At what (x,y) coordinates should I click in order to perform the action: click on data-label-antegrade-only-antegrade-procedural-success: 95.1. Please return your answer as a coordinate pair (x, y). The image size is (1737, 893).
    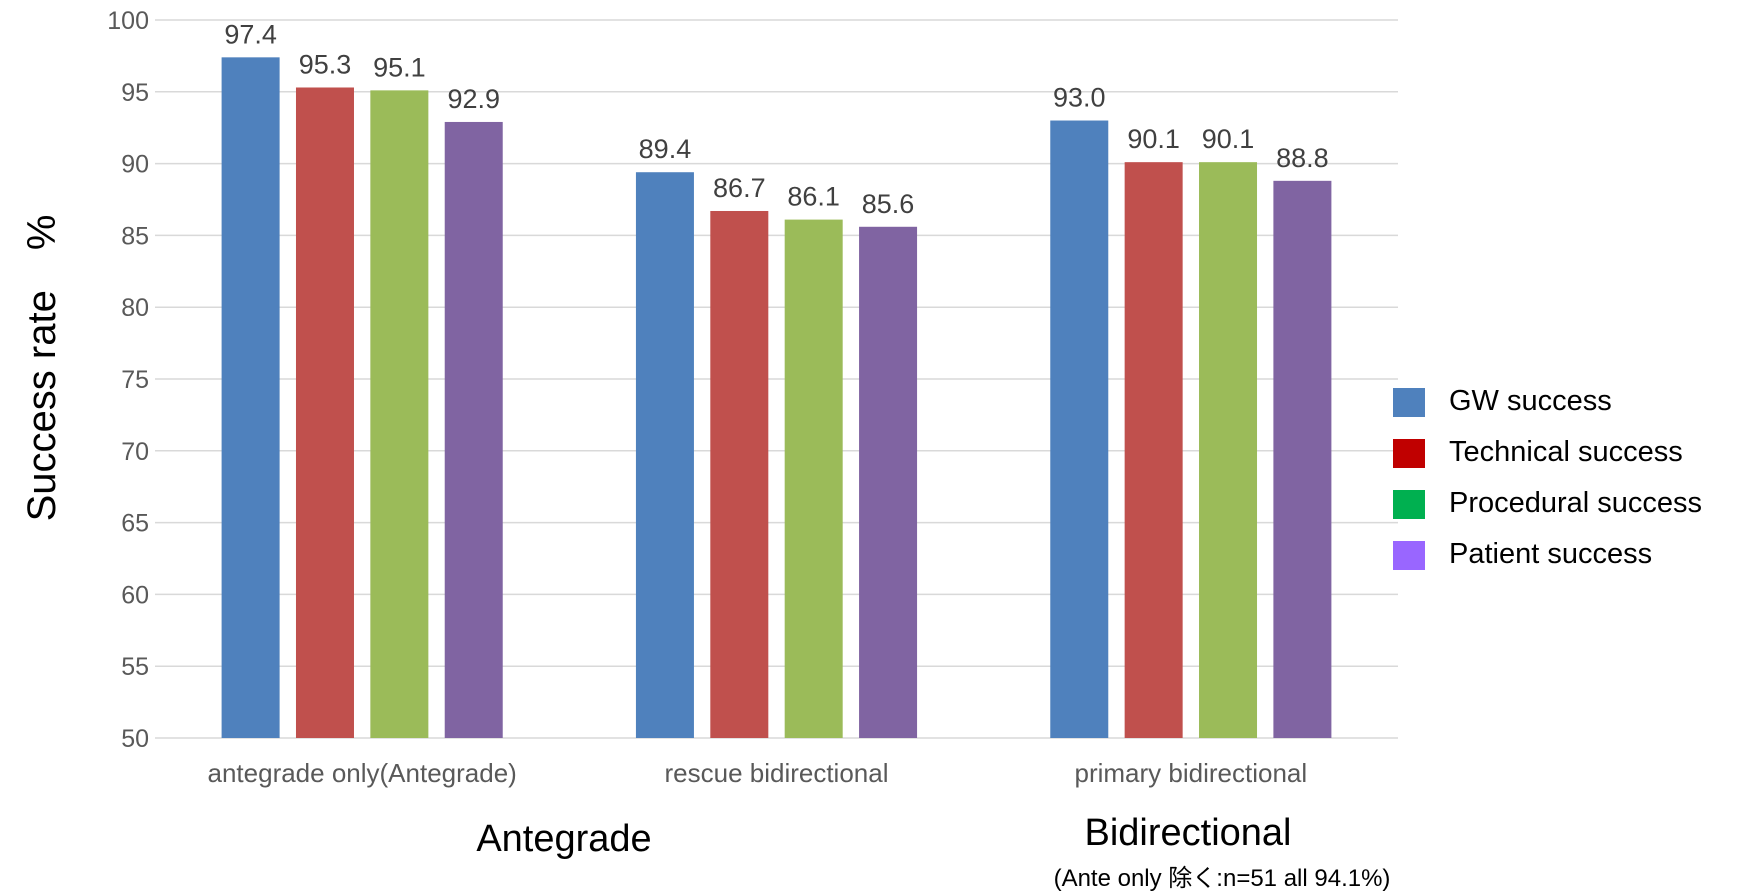
    Looking at the image, I should click on (399, 67).